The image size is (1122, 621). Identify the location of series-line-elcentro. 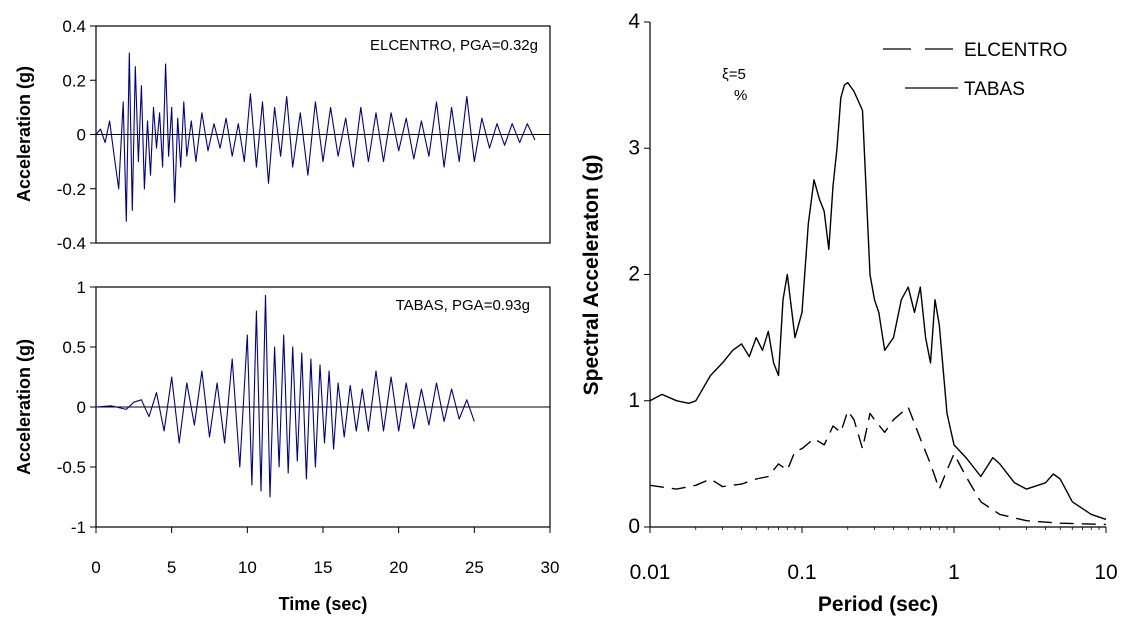
(878, 466).